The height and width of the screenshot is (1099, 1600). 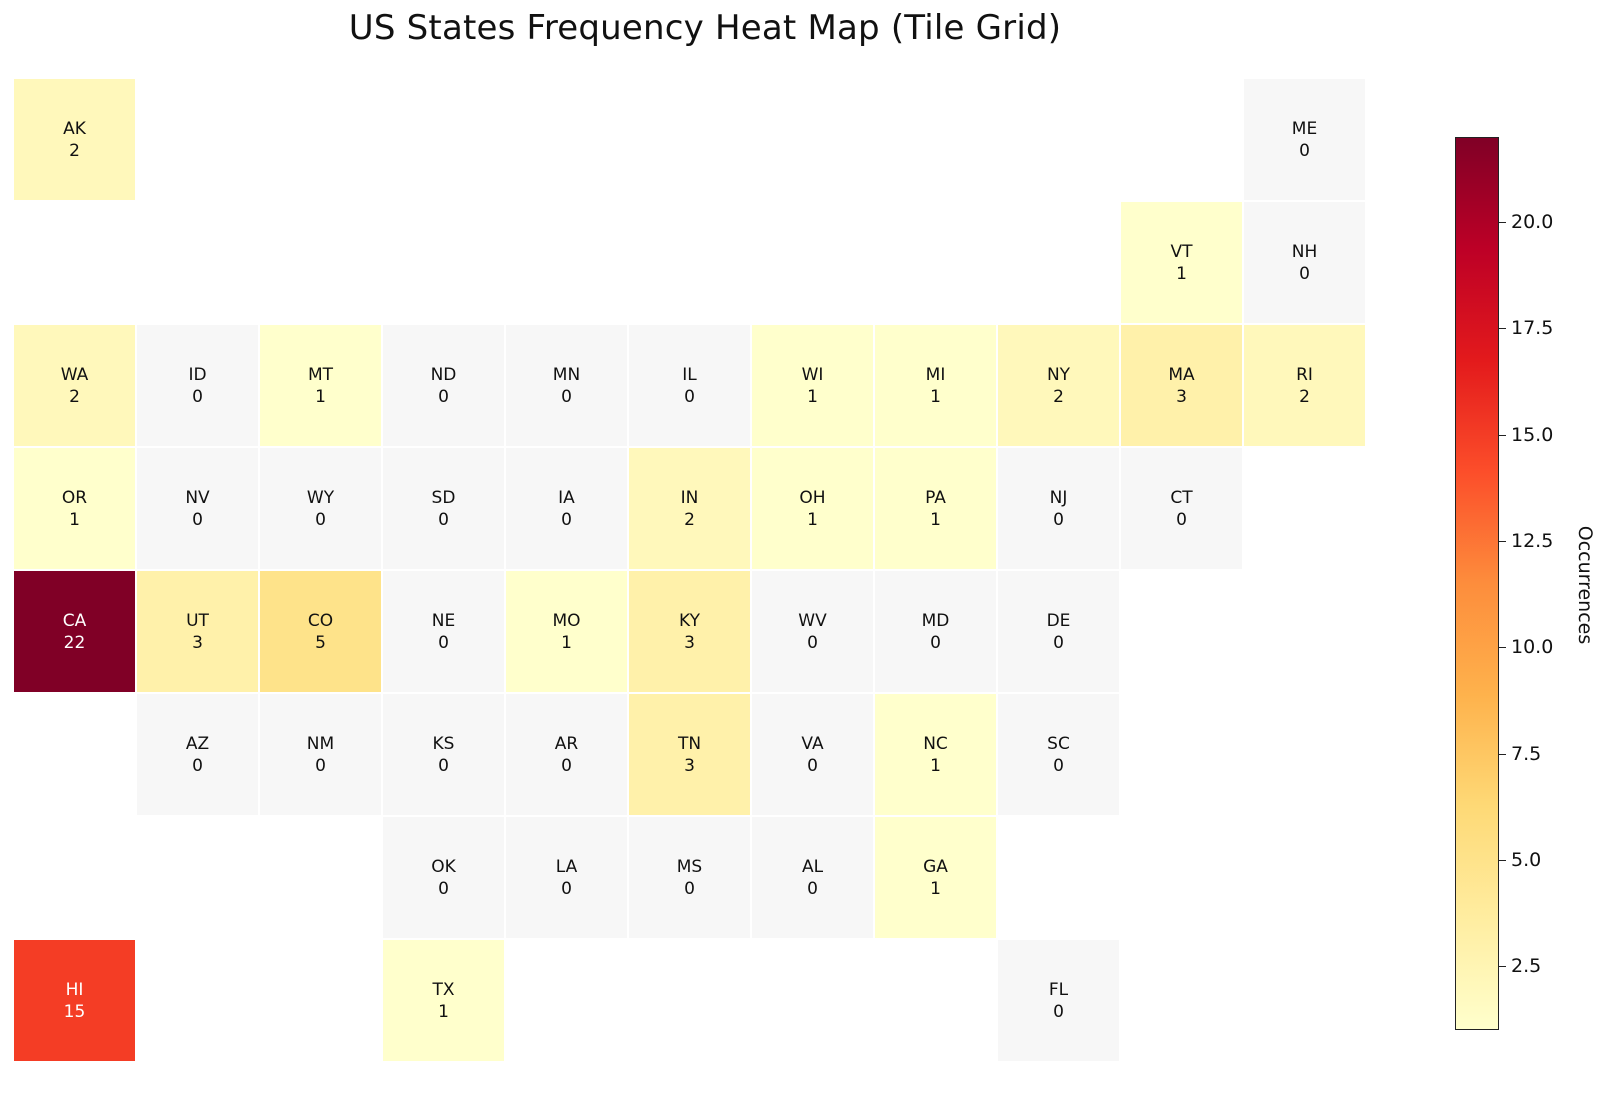 What do you see at coordinates (320, 631) in the screenshot?
I see `state-tile-co: CO 5` at bounding box center [320, 631].